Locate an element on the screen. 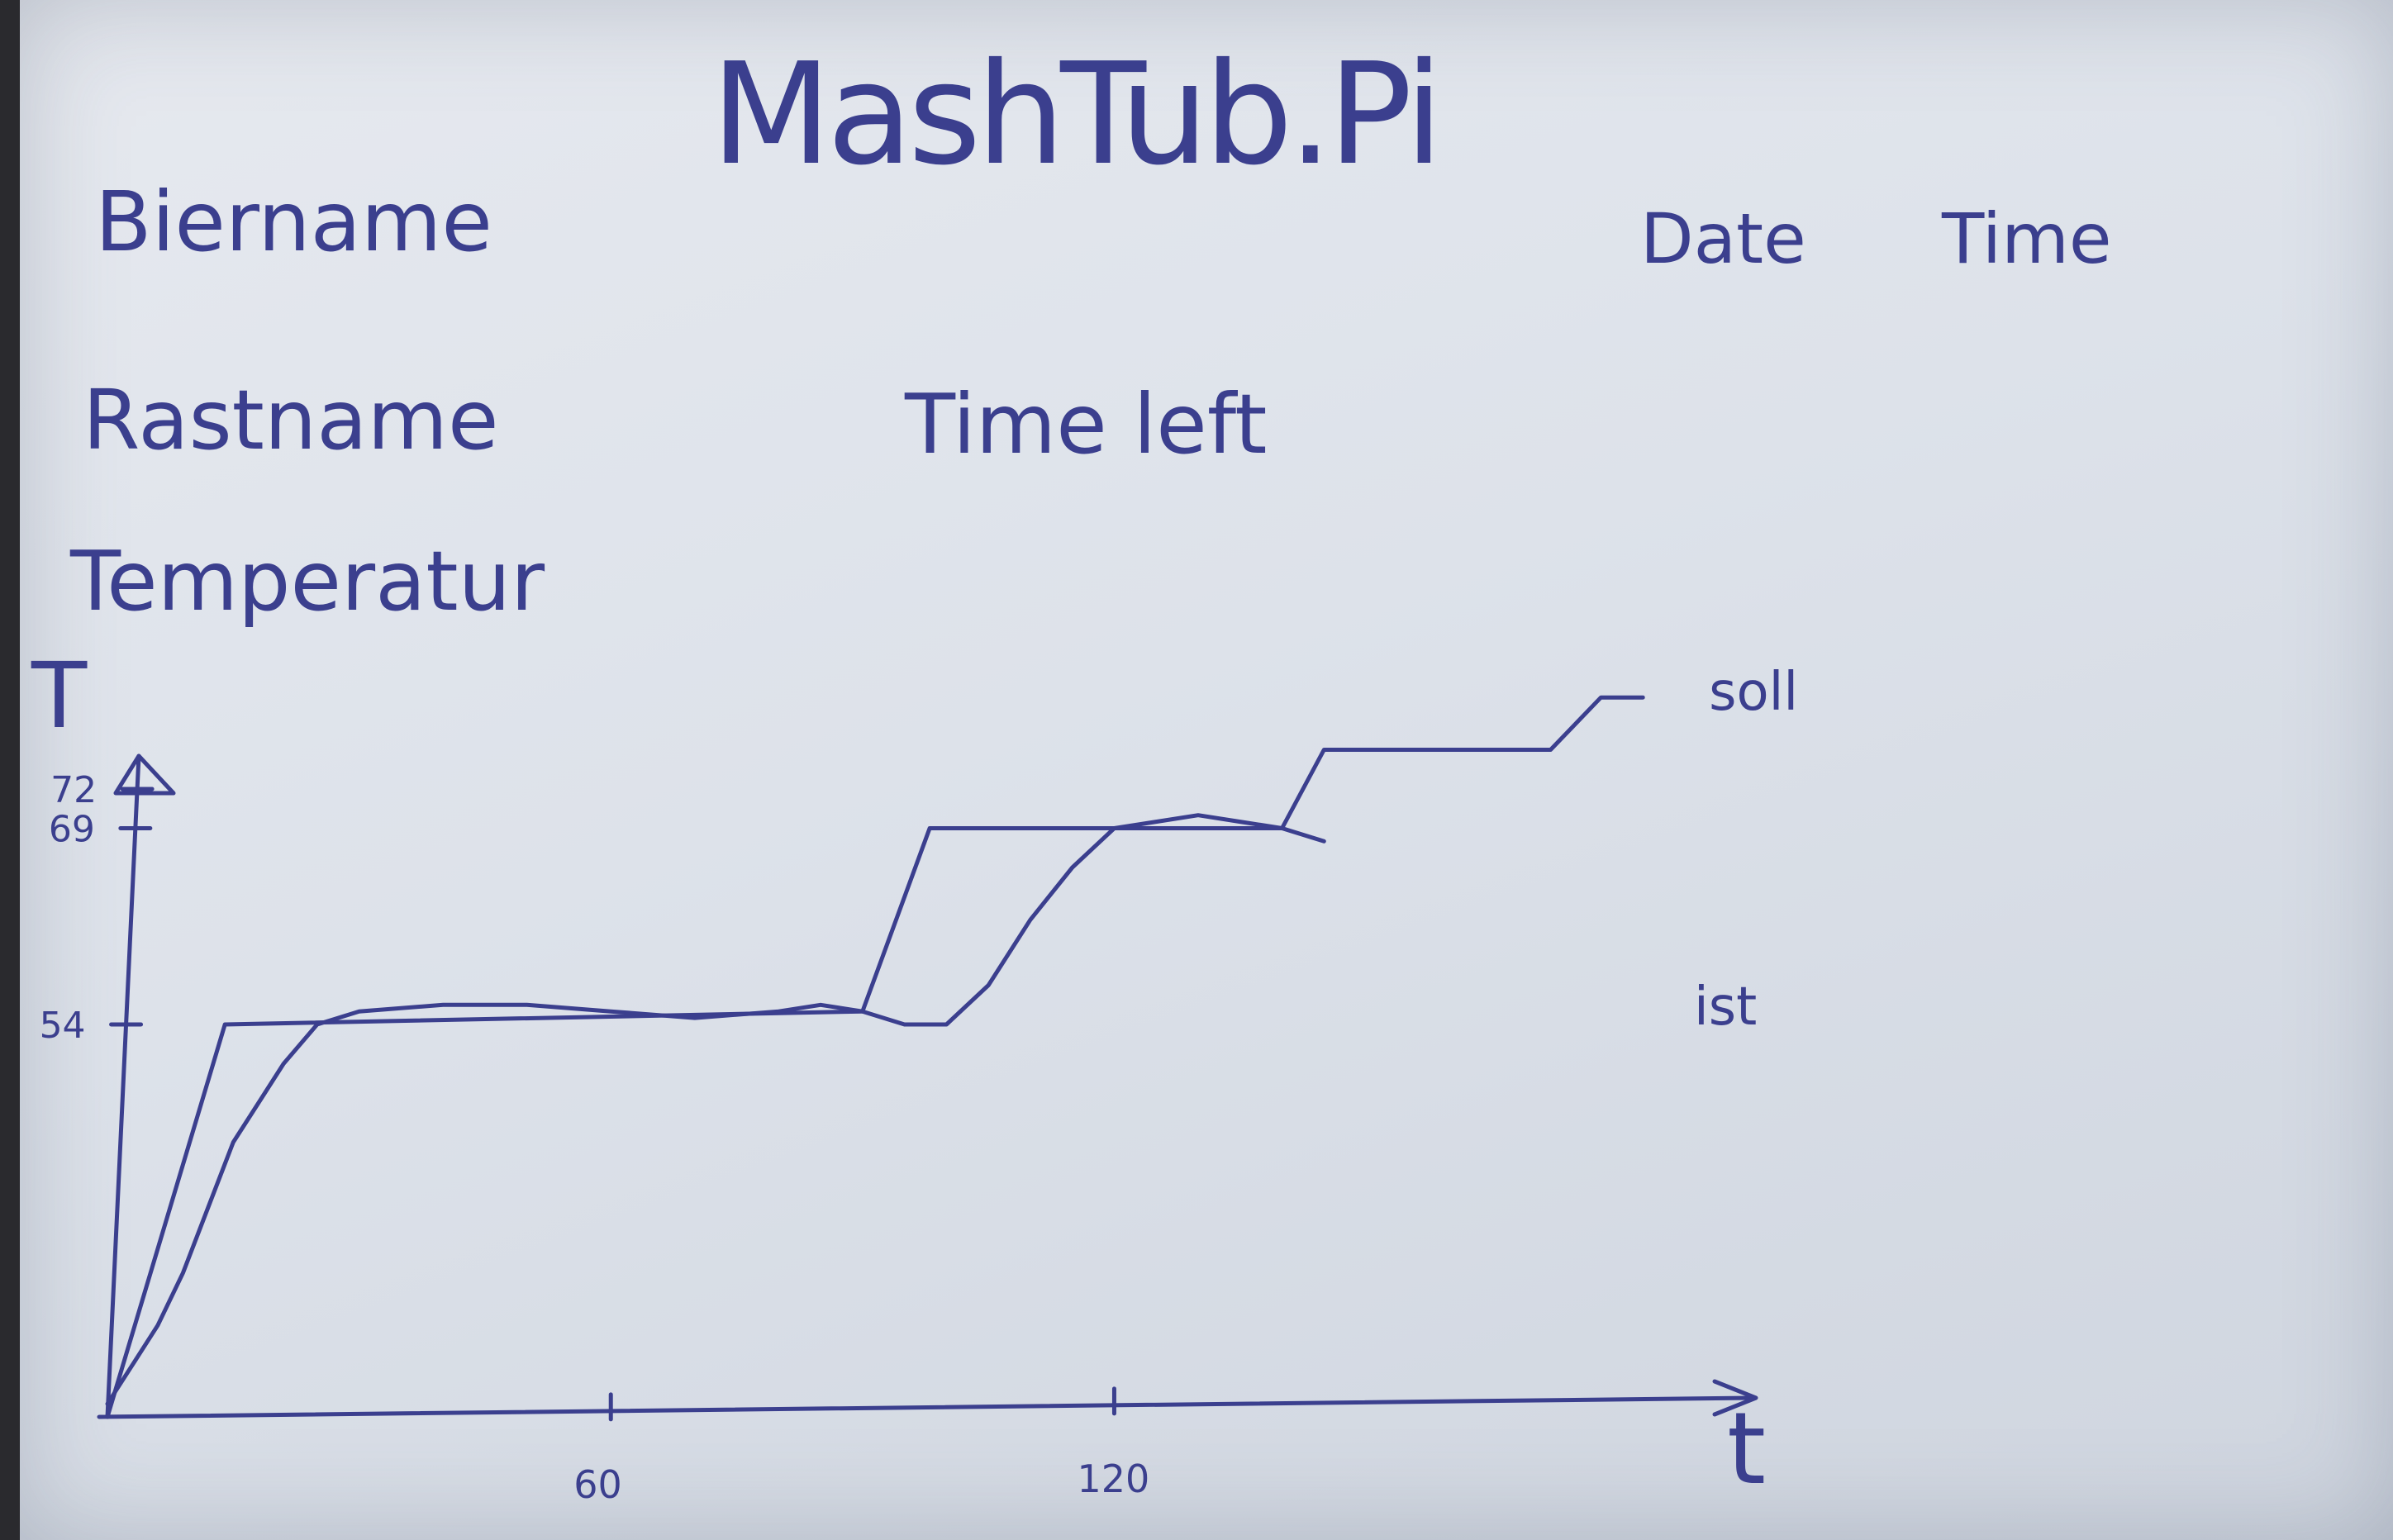  y-axis-label: T is located at coordinates (59, 696).